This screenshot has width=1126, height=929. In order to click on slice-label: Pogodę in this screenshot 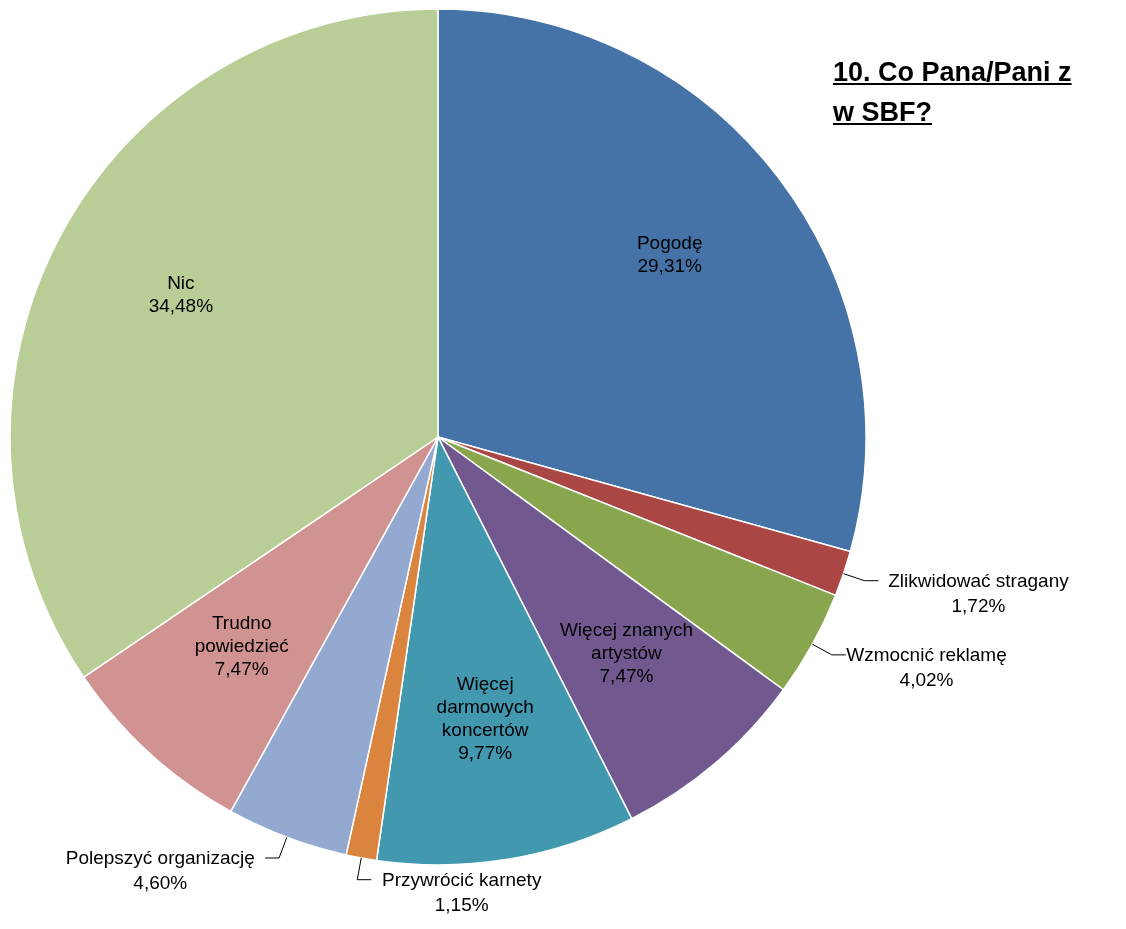, I will do `click(669, 243)`.